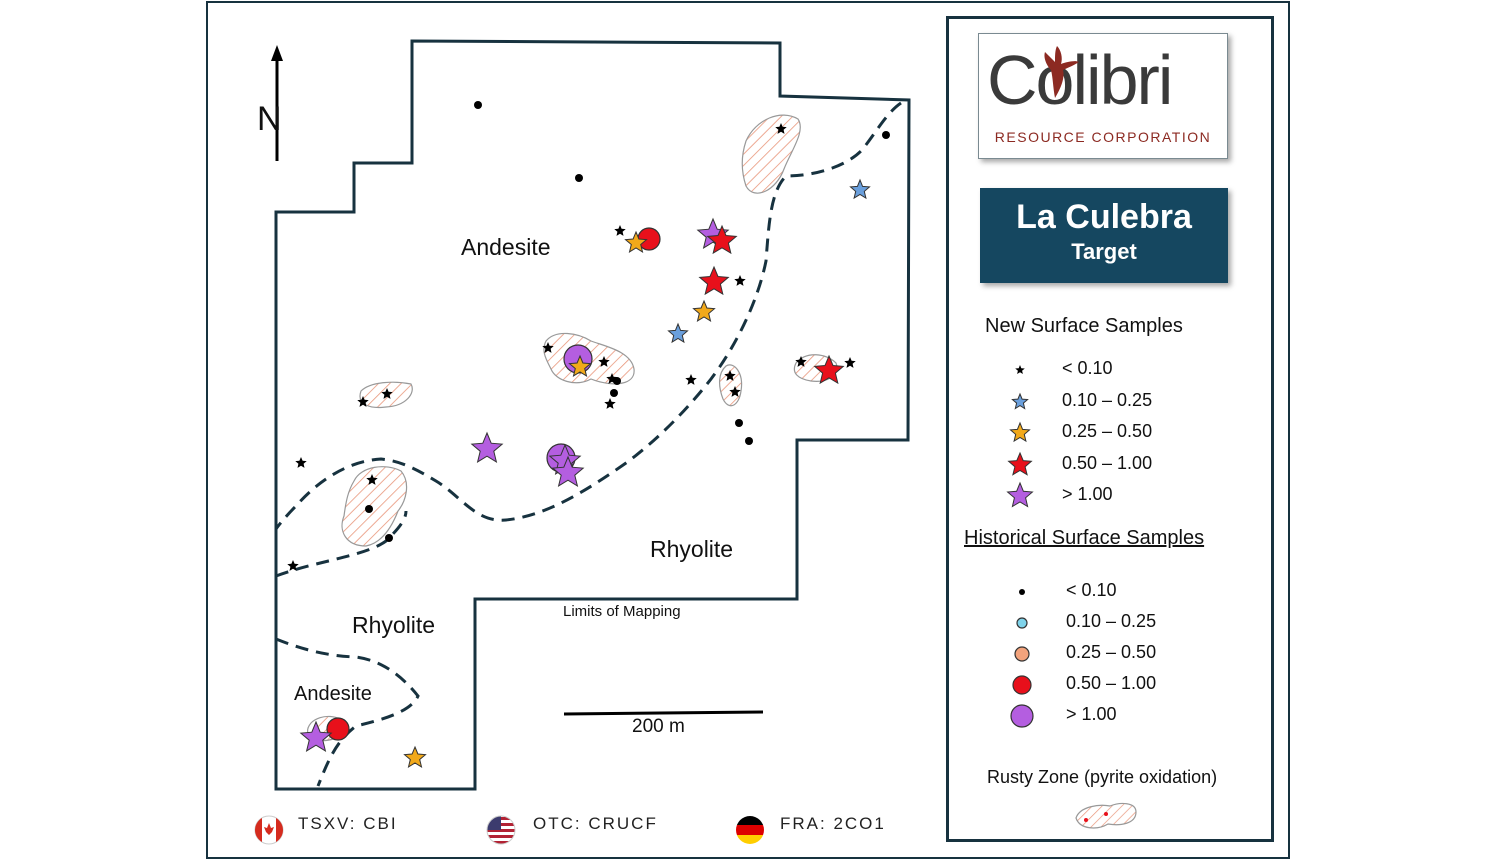  What do you see at coordinates (269, 830) in the screenshot?
I see `canada-flag-icon` at bounding box center [269, 830].